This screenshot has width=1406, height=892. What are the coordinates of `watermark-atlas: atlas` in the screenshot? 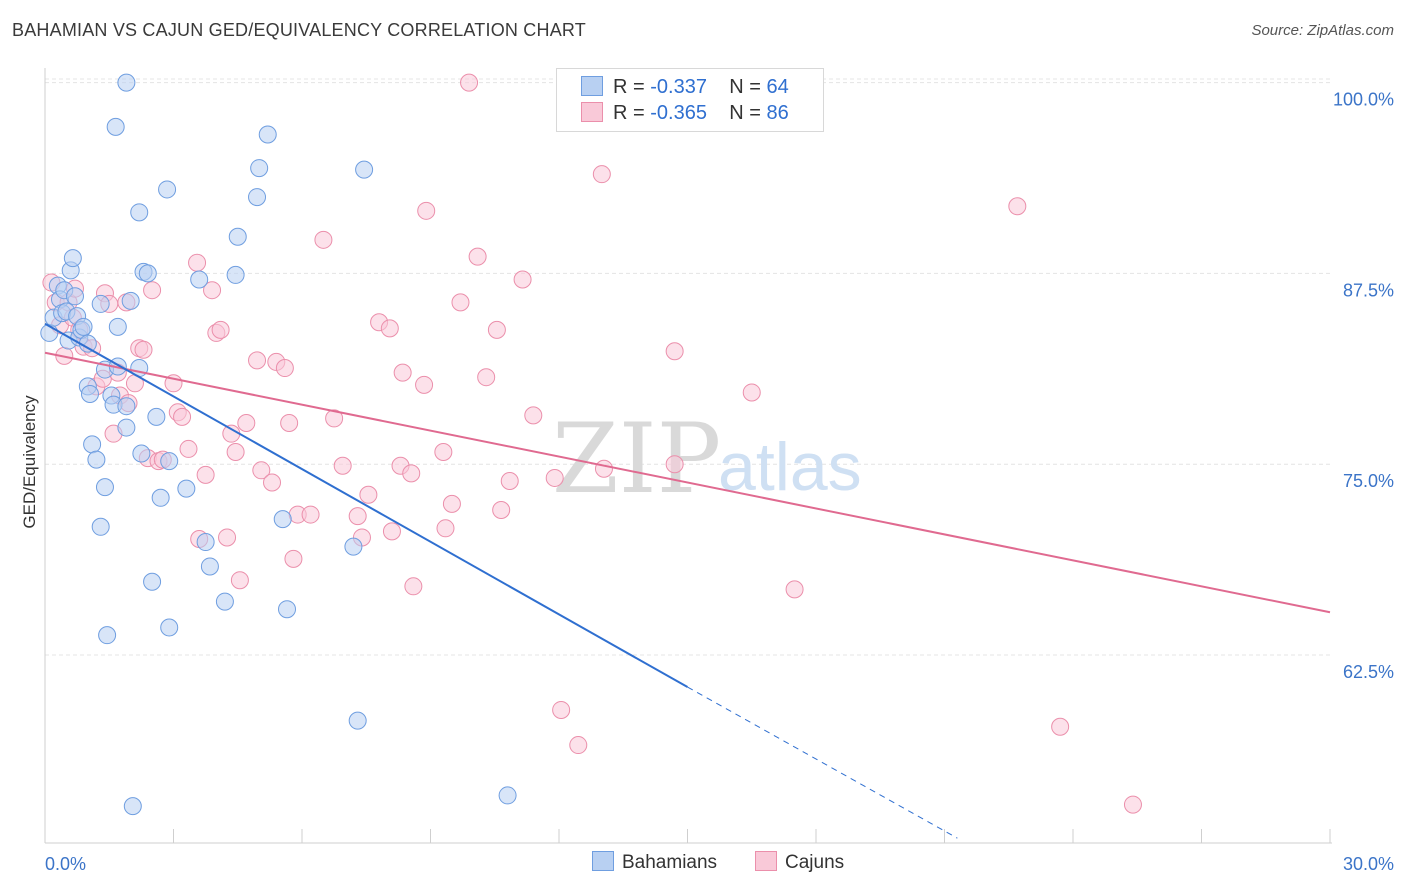 It's located at (790, 467).